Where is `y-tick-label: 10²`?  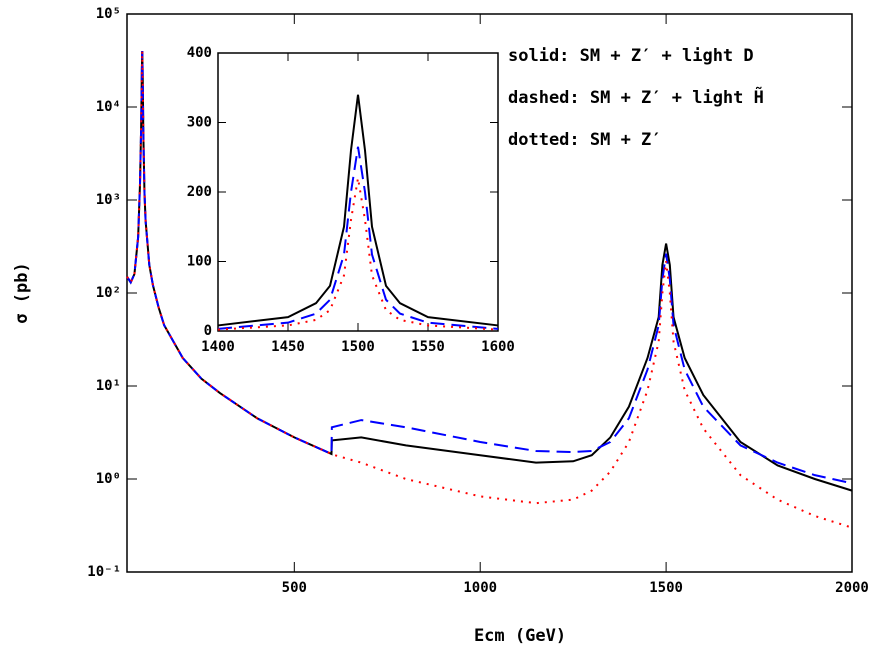 y-tick-label: 10² is located at coordinates (108, 293).